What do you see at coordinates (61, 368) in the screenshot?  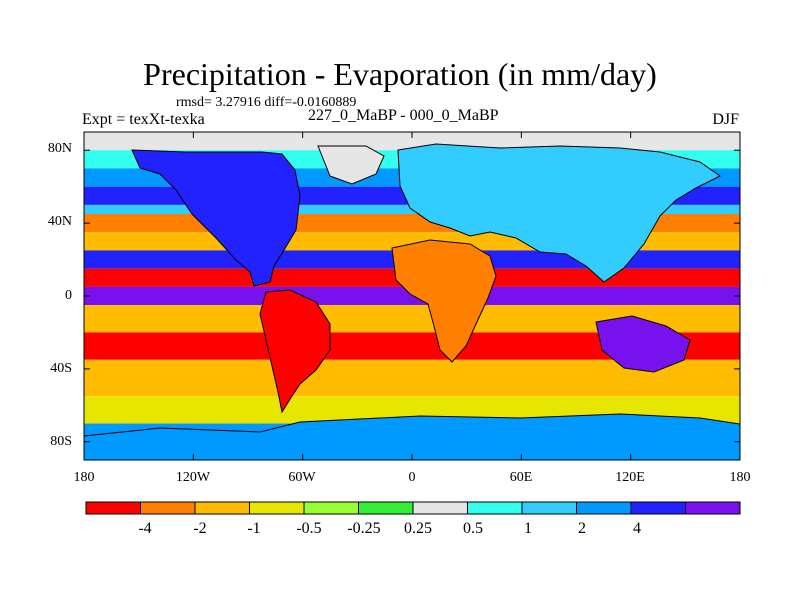 I see `y-tick-40s: 40S` at bounding box center [61, 368].